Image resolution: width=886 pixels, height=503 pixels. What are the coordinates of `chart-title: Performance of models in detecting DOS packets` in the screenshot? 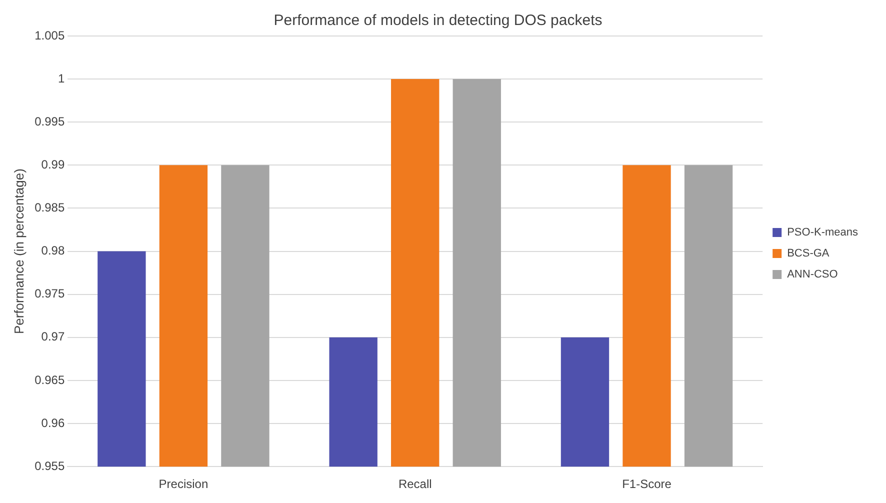 It's located at (438, 21).